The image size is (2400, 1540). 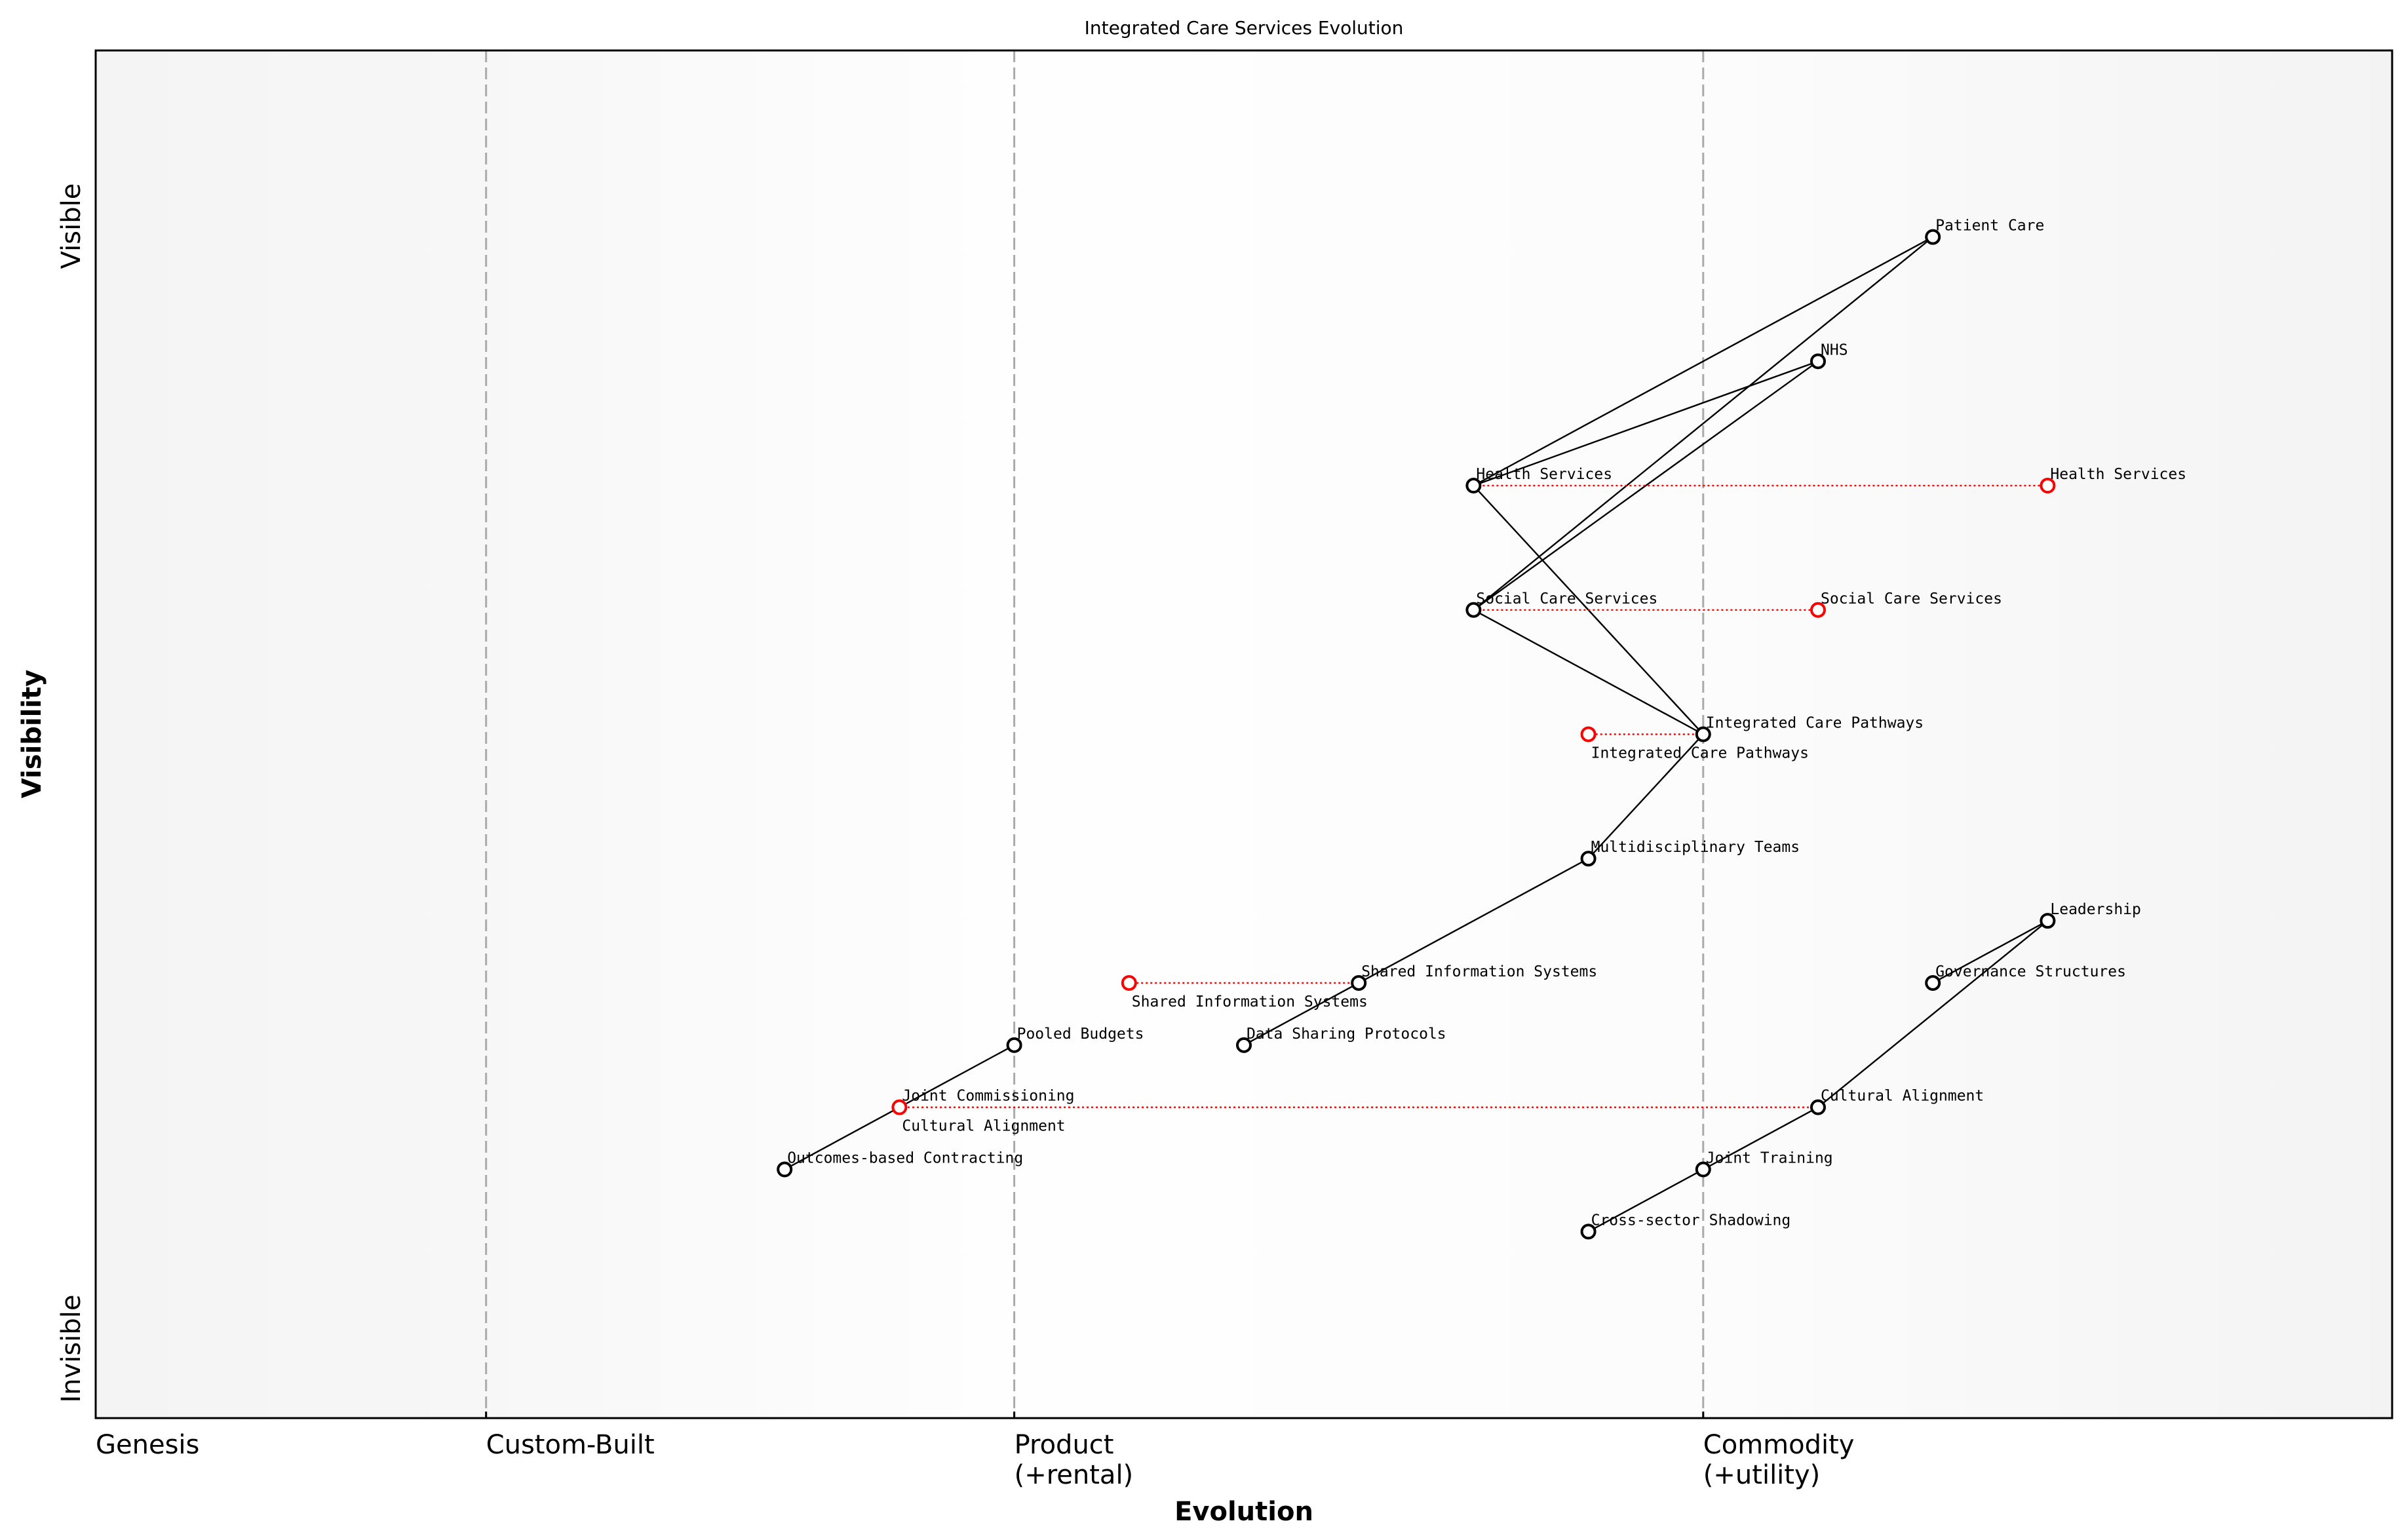 What do you see at coordinates (1933, 982) in the screenshot?
I see `node-governance-structures` at bounding box center [1933, 982].